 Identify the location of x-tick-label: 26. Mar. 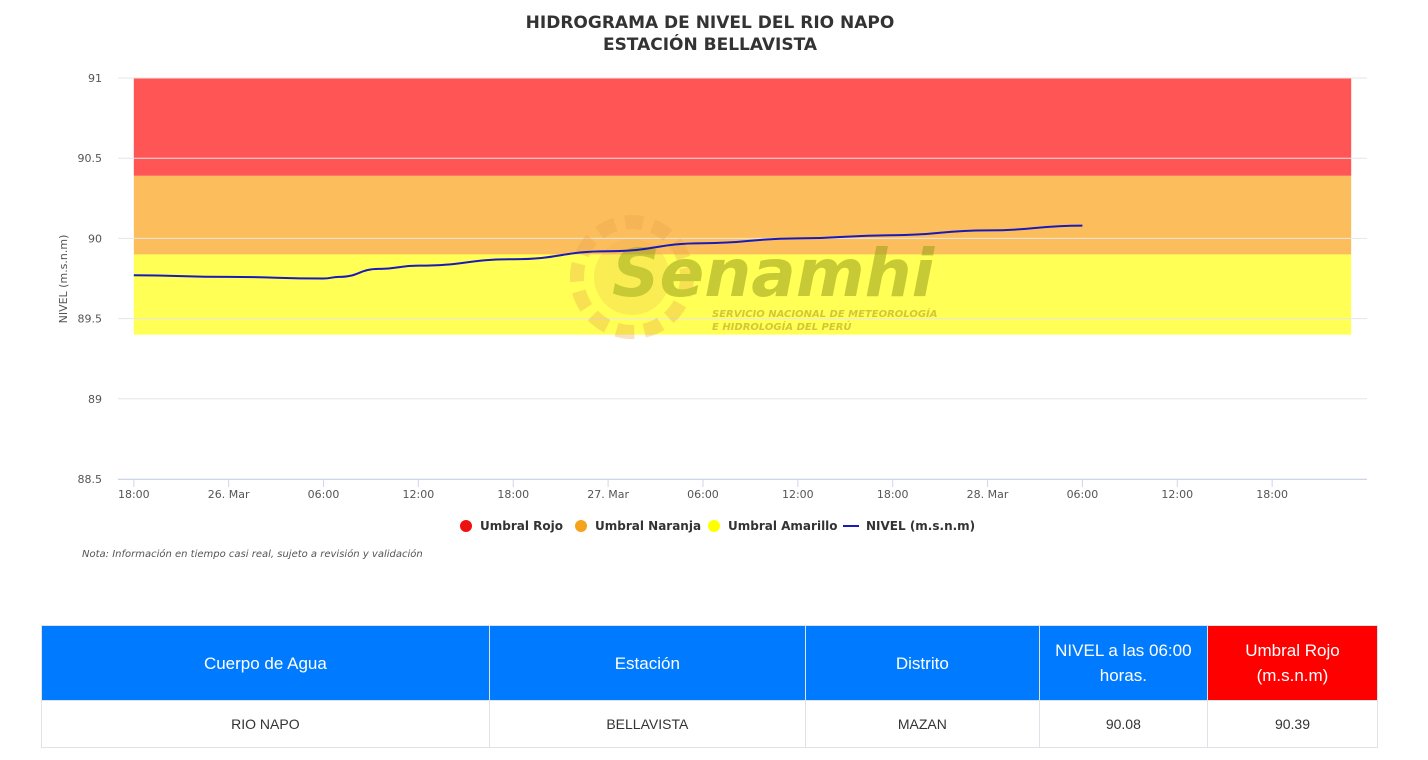
(229, 494).